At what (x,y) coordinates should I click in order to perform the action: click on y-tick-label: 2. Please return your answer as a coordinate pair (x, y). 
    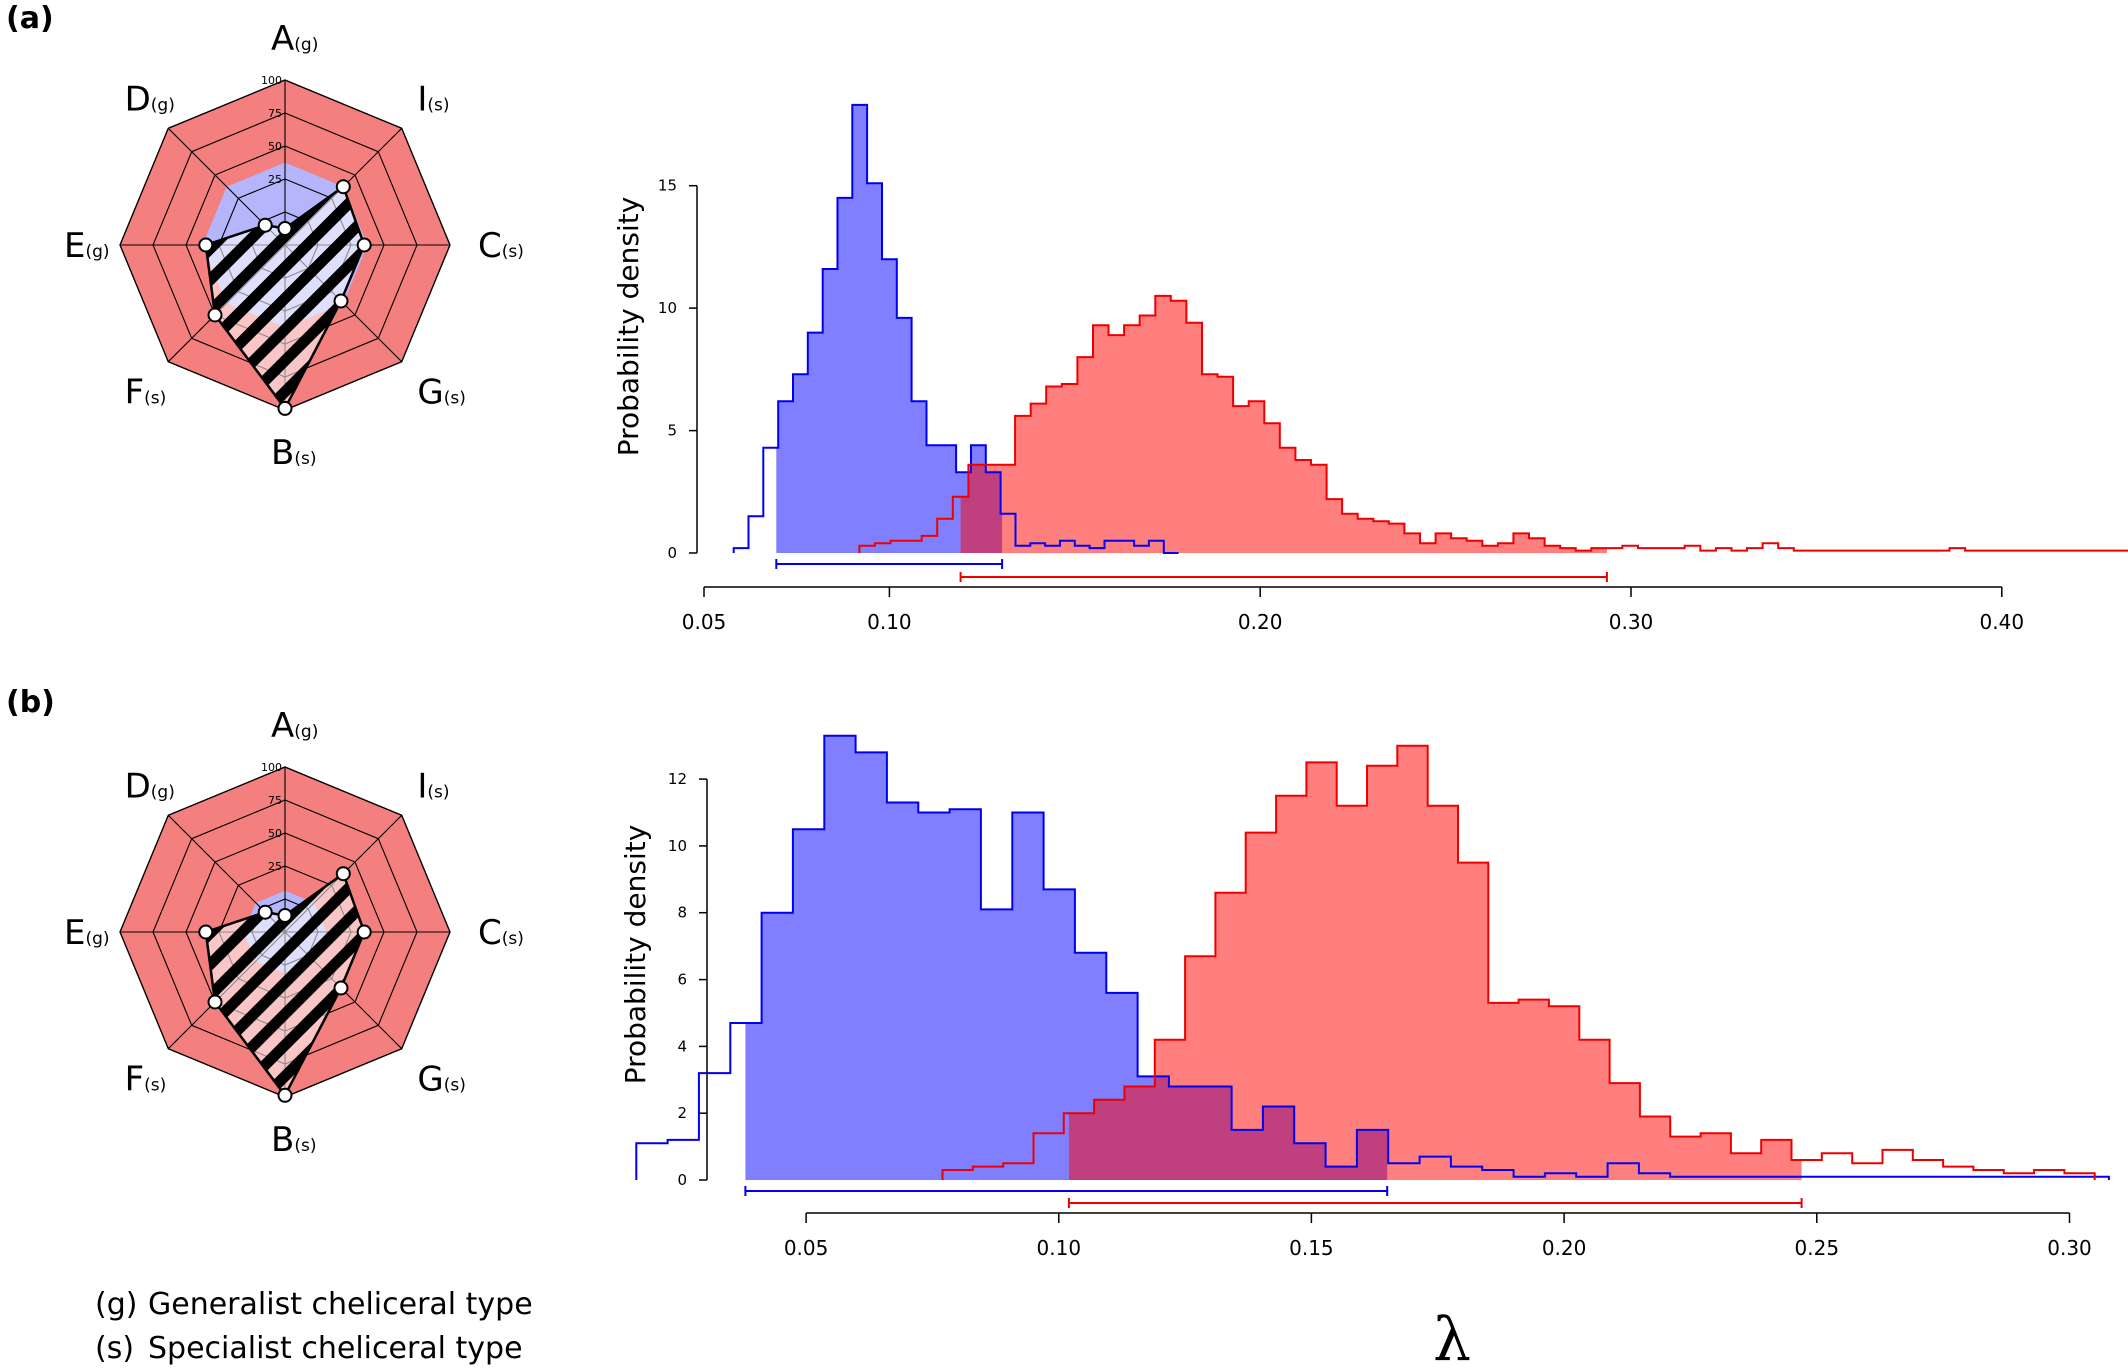
    Looking at the image, I should click on (682, 1113).